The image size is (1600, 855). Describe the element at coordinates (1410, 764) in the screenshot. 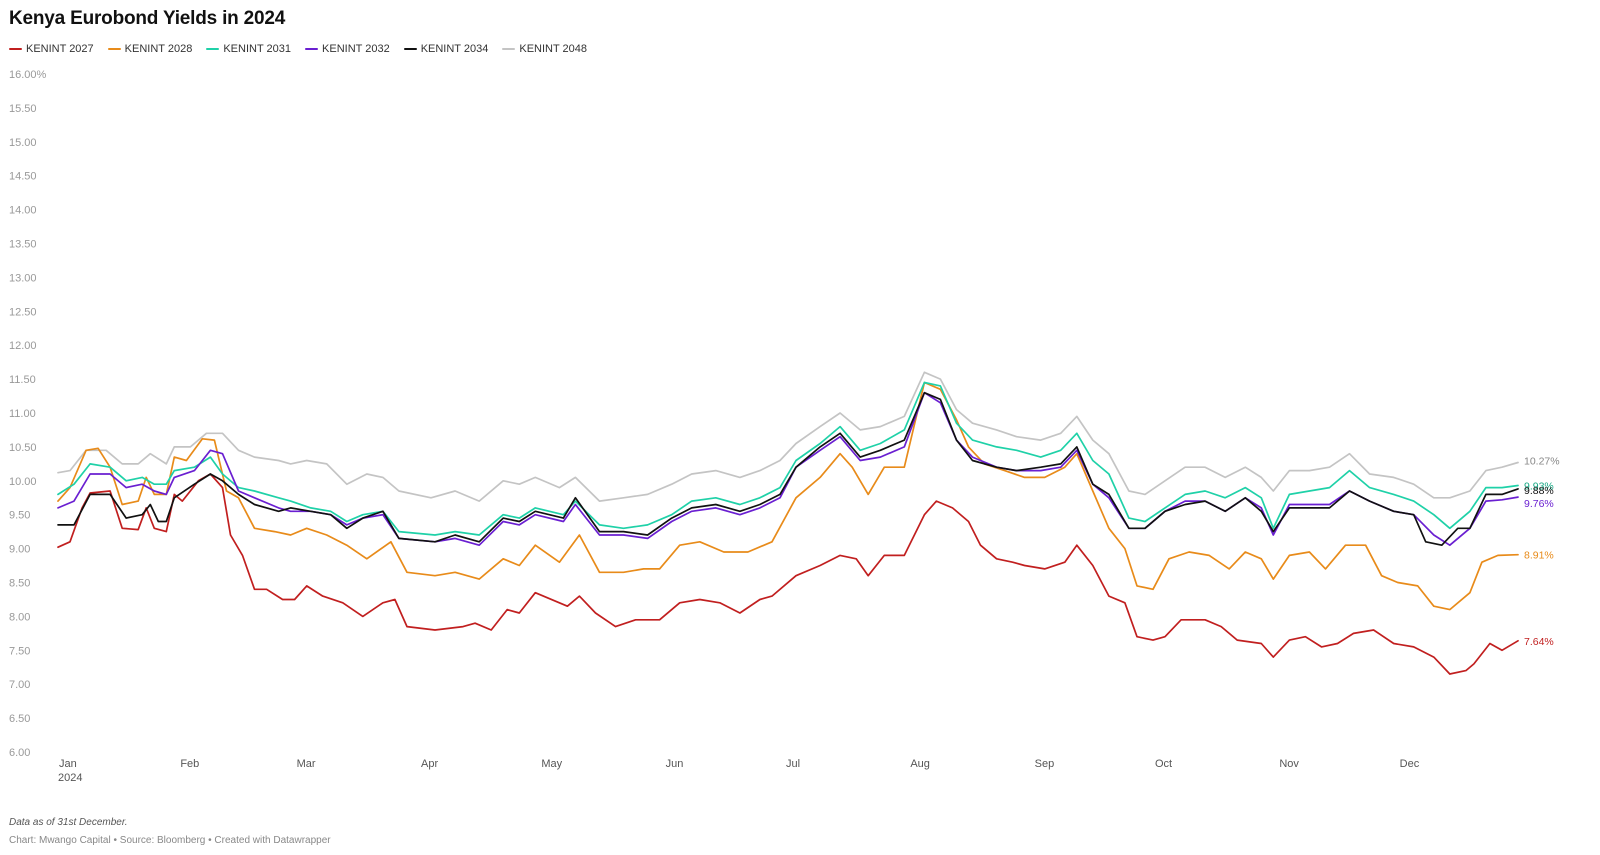

I see `x-tick-label: Dec` at that location.